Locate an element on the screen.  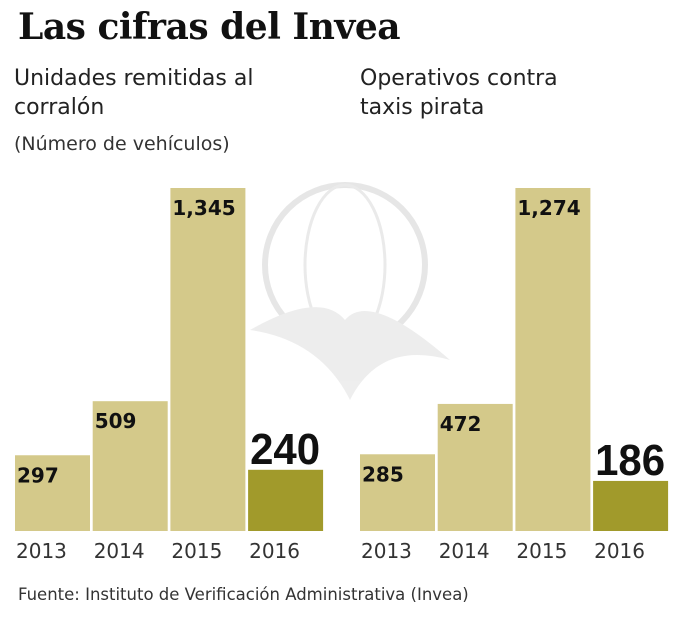
data-label-2016: 240 is located at coordinates (285, 449).